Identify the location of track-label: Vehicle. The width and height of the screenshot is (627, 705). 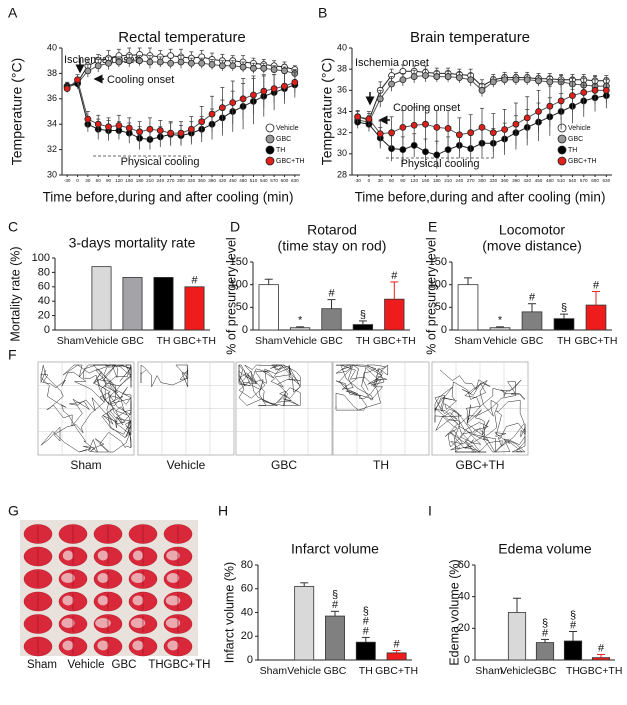
(186, 465).